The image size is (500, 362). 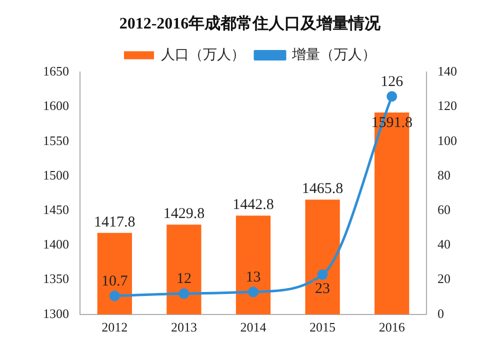 What do you see at coordinates (184, 279) in the screenshot?
I see `data-label: 12` at bounding box center [184, 279].